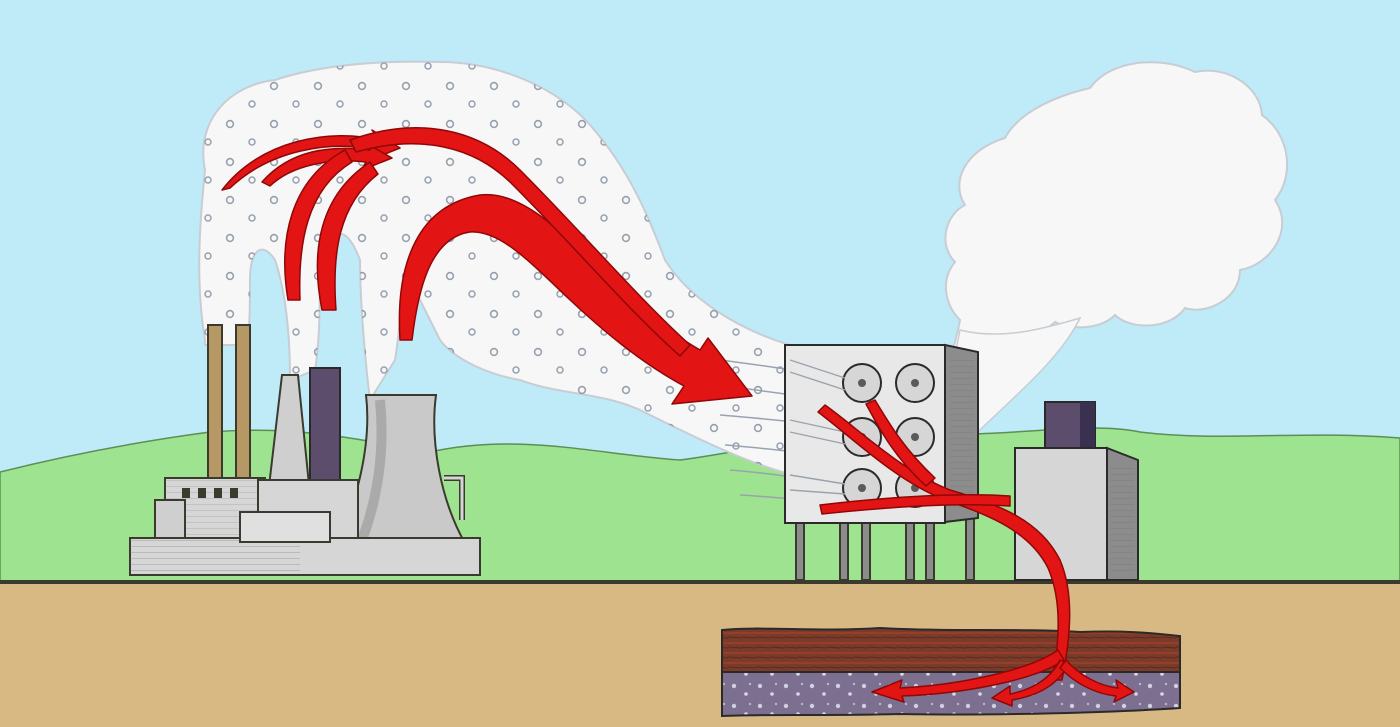 The width and height of the screenshot is (1400, 727). I want to click on storage-building-icon, so click(1076, 491).